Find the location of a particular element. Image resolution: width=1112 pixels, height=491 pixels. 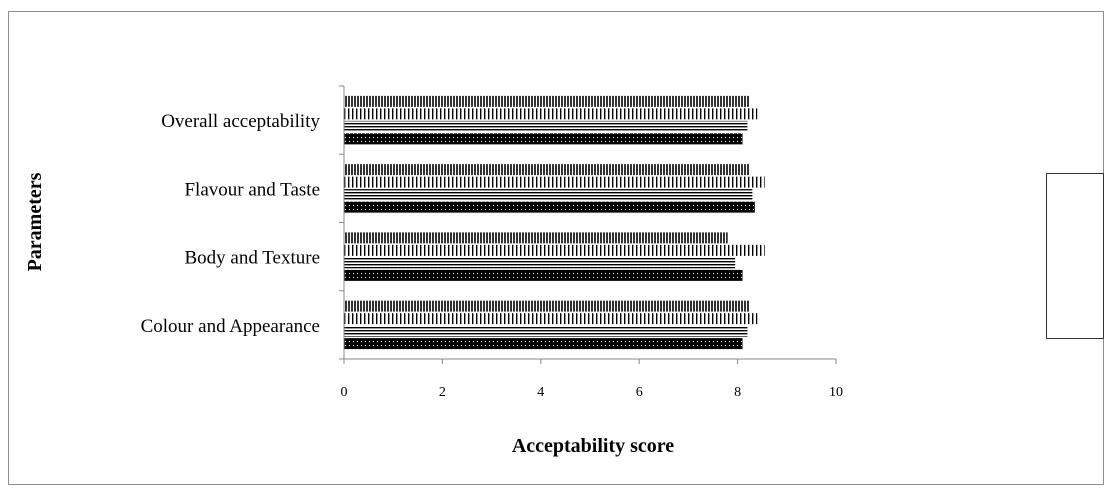

x-tick-label-2: 2 is located at coordinates (442, 392).